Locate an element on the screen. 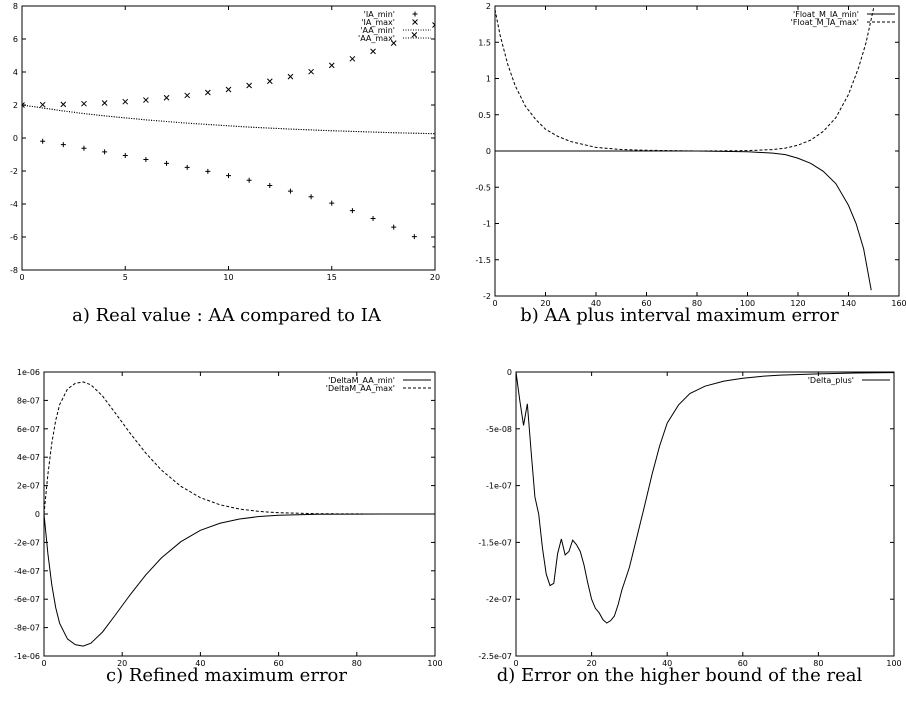  y-tick-label: 4 is located at coordinates (15, 72).